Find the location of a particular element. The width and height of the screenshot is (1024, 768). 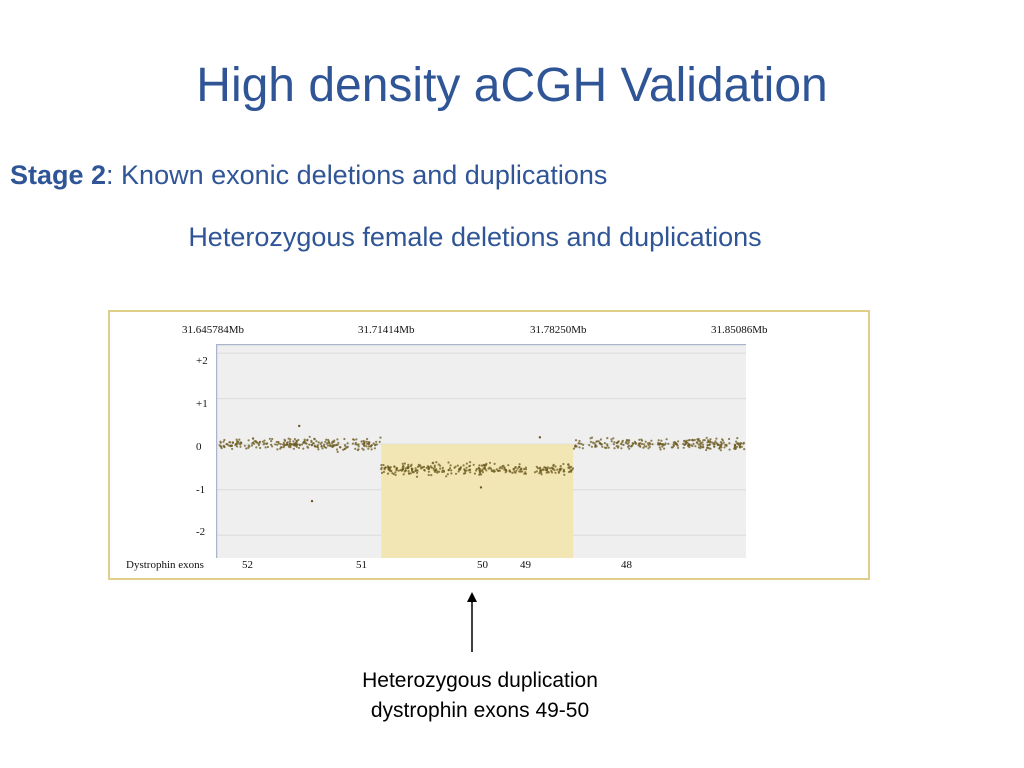

outlier-point is located at coordinates (312, 501).